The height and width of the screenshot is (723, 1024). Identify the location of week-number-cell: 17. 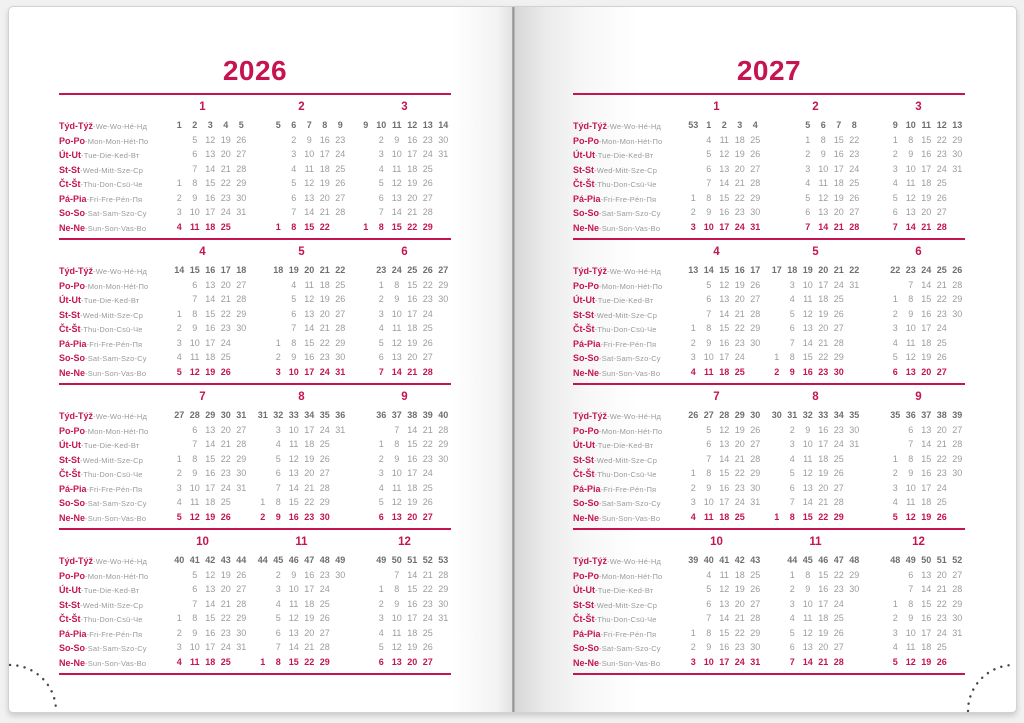
(755, 270).